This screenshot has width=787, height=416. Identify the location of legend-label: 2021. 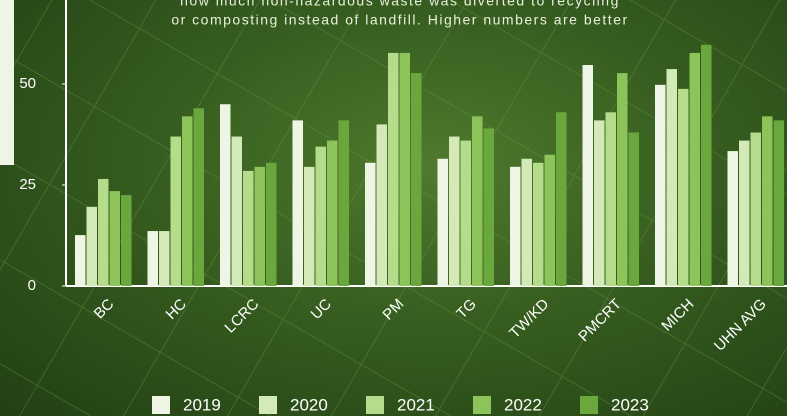
(416, 404).